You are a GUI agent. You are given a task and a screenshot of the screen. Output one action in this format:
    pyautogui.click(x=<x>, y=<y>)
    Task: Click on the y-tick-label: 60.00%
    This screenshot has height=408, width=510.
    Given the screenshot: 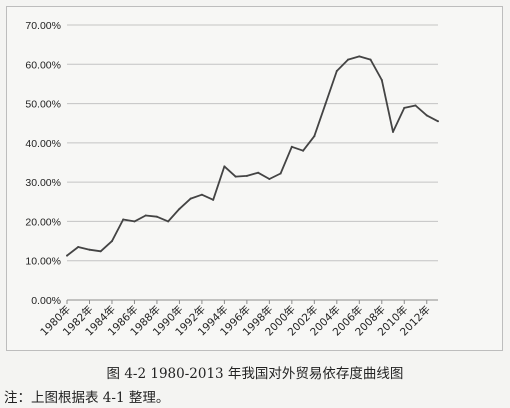 What is the action you would take?
    pyautogui.click(x=43, y=65)
    